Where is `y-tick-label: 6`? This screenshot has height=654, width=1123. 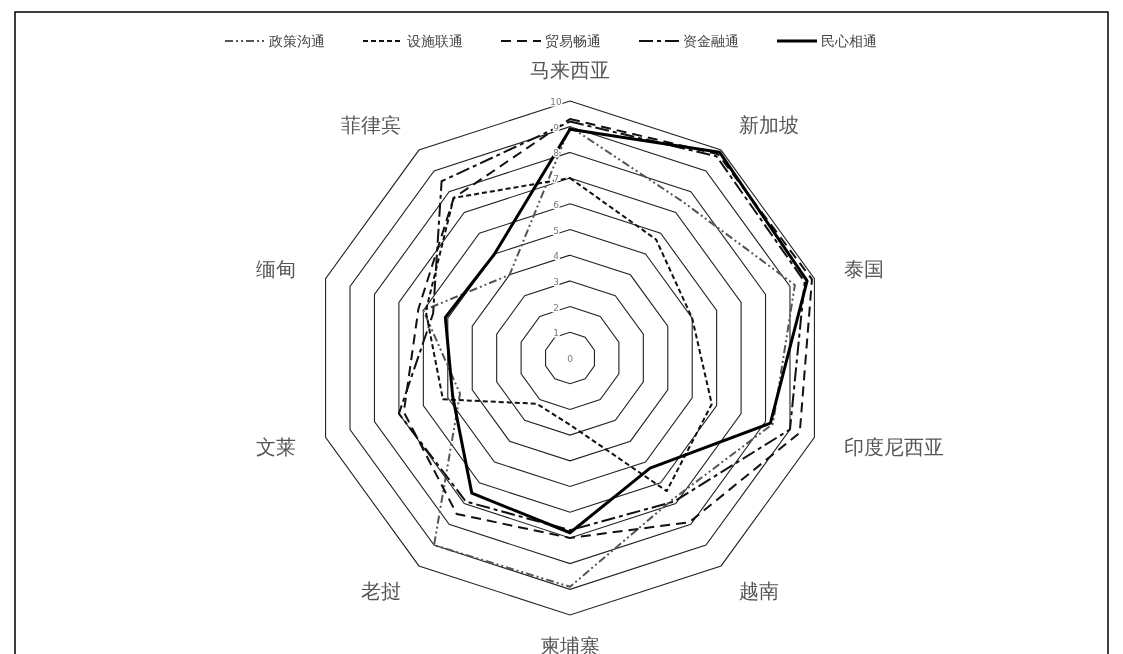
y-tick-label: 6 is located at coordinates (556, 204).